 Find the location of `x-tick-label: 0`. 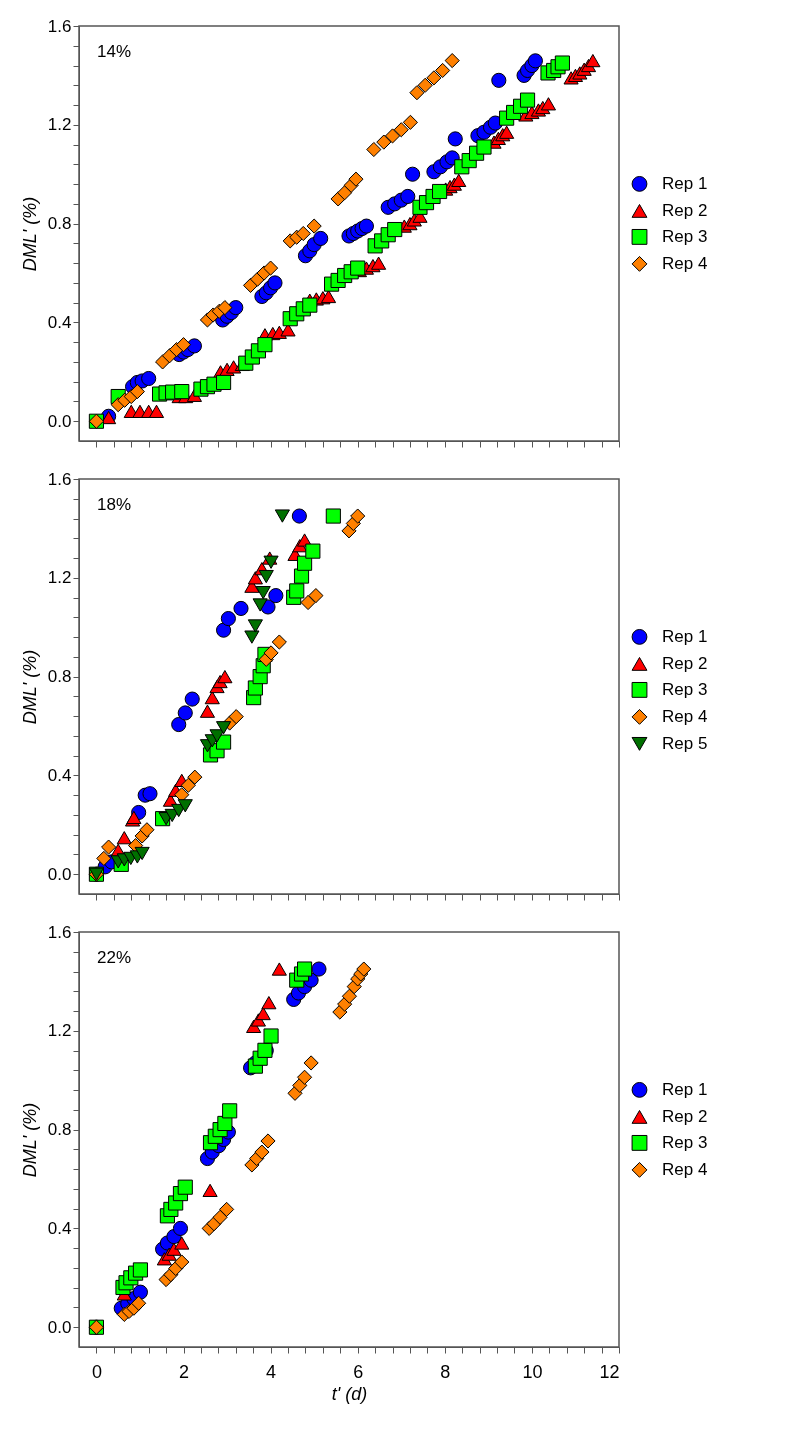

x-tick-label: 0 is located at coordinates (96, 1371).